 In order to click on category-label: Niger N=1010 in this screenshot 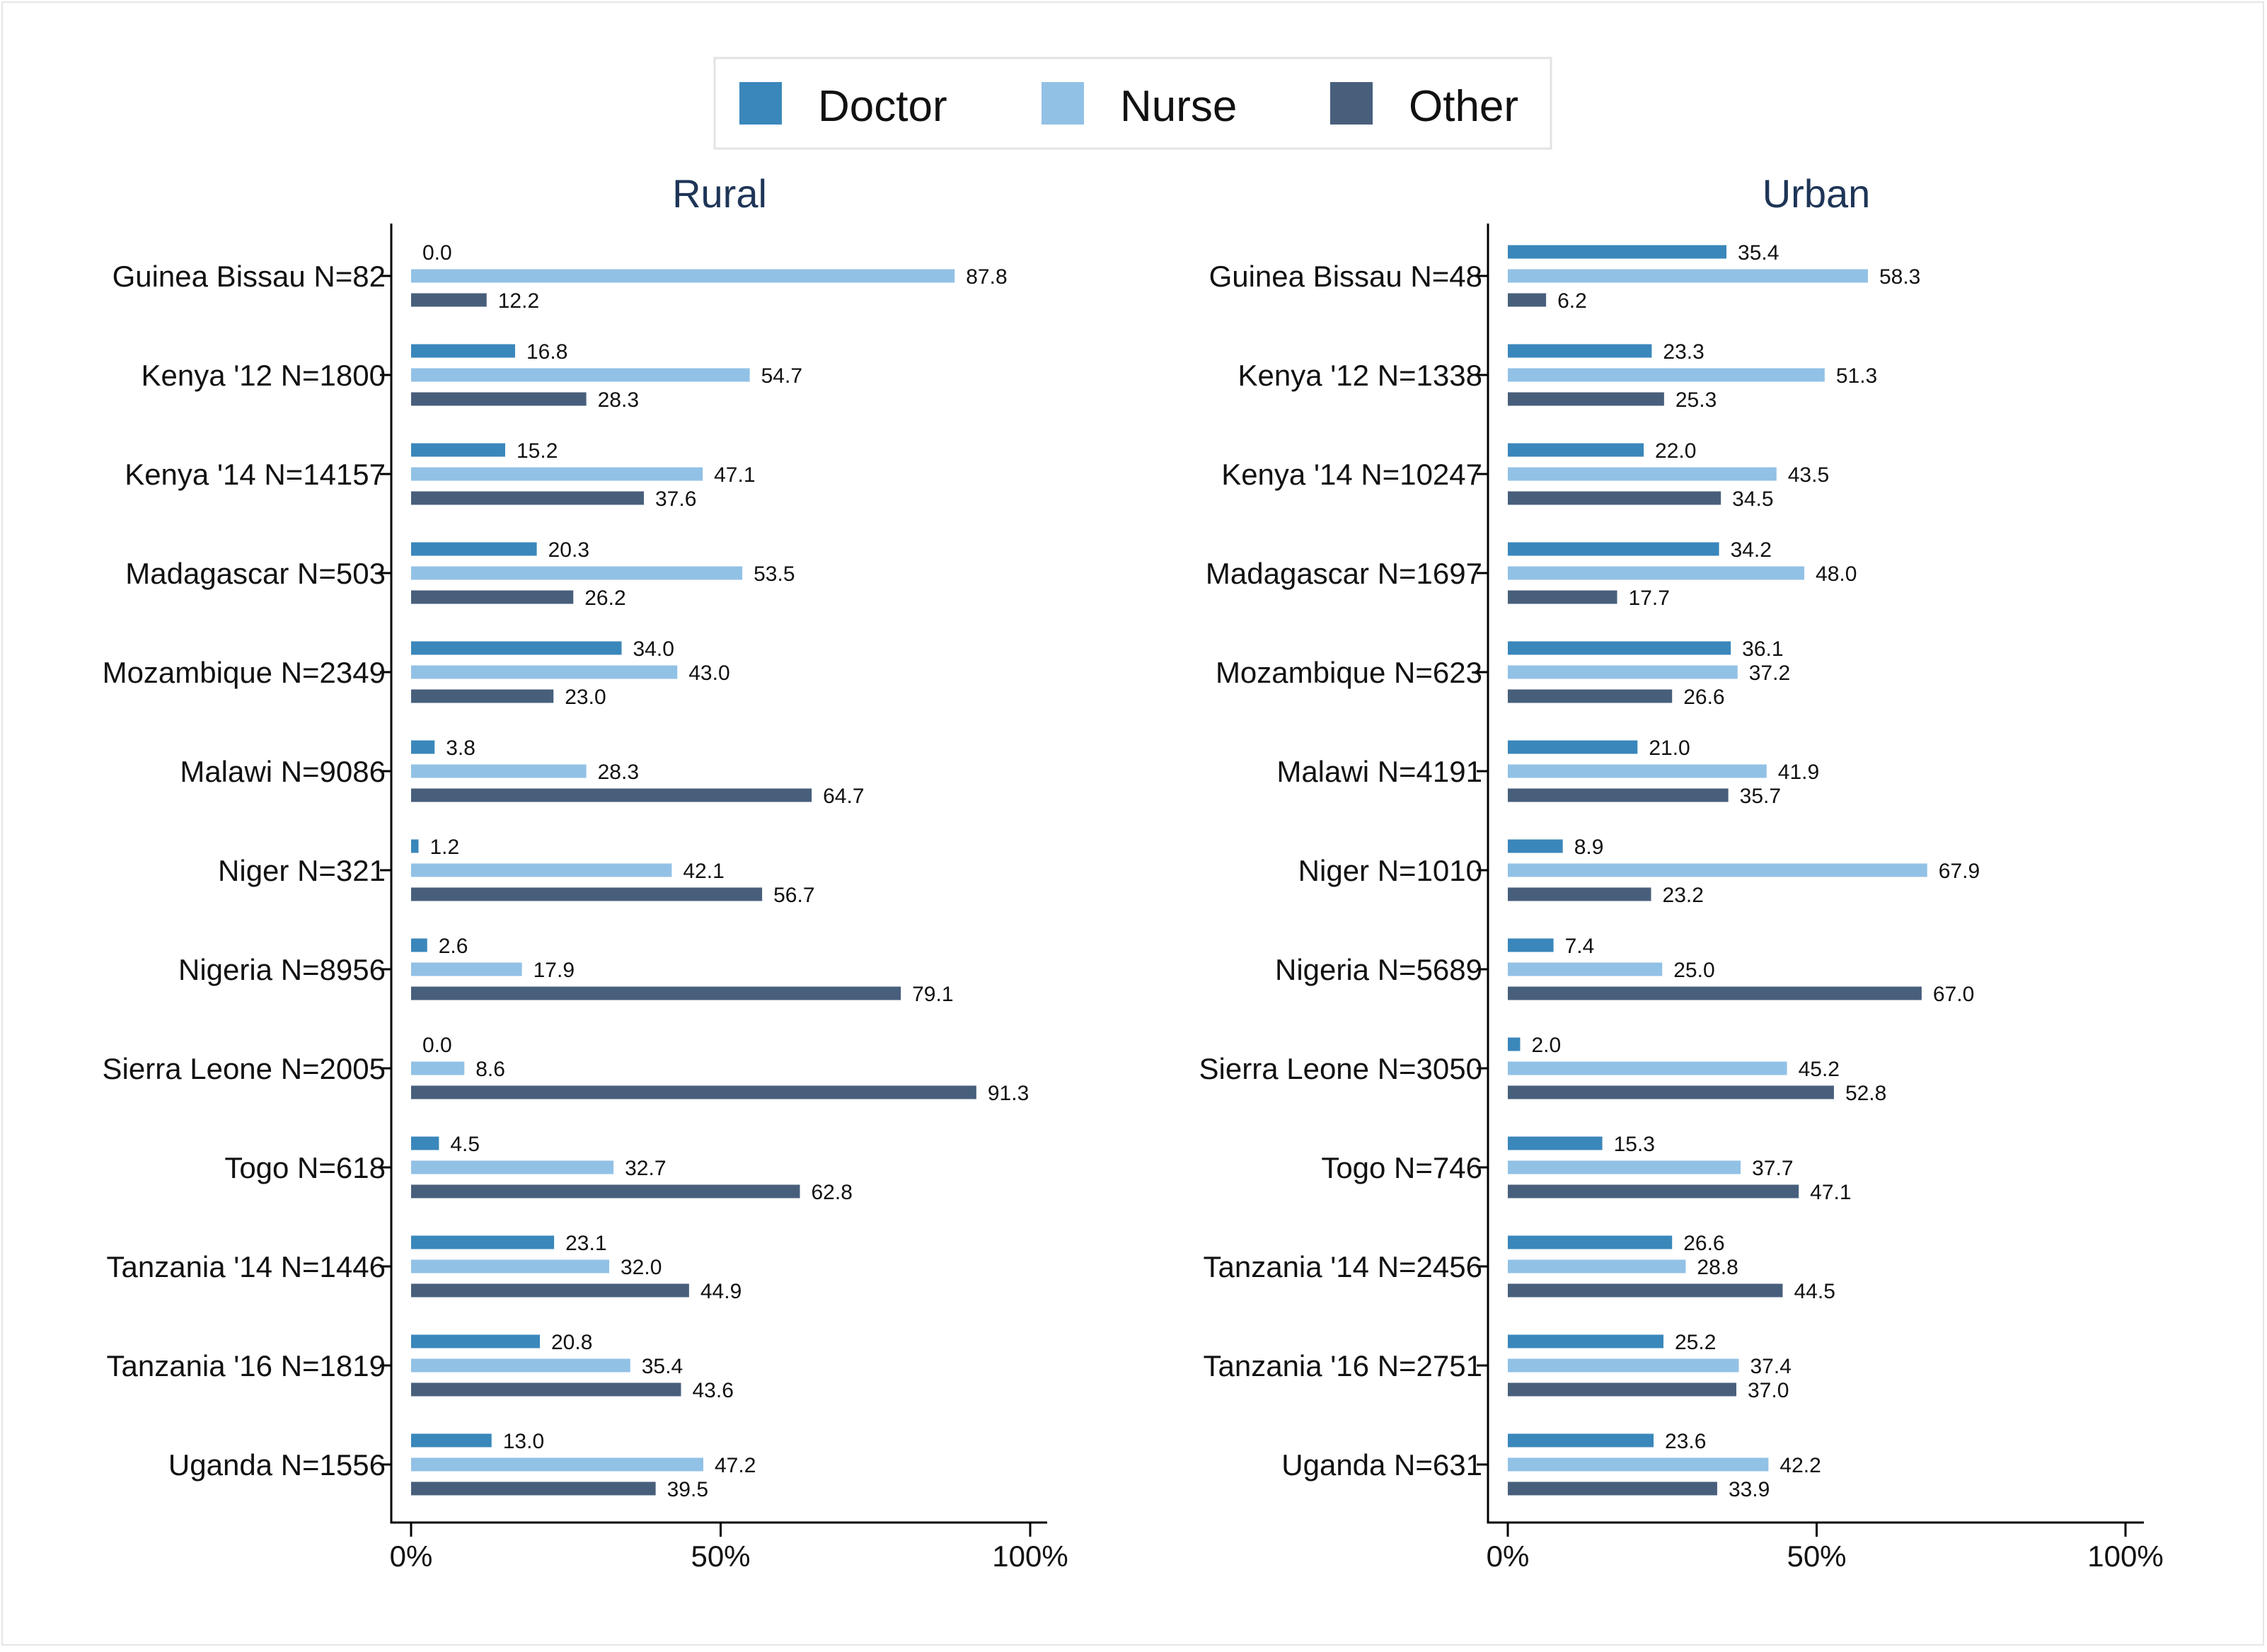, I will do `click(1390, 871)`.